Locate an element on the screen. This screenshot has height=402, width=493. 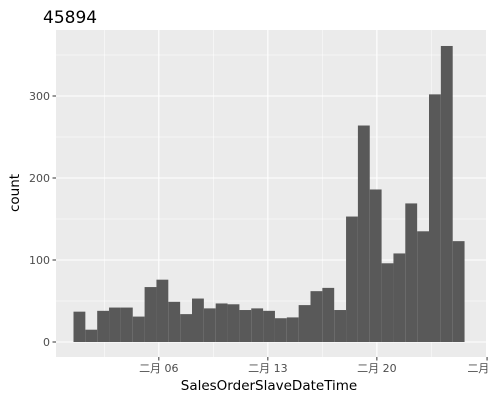
x-tick-label: 二月 06 is located at coordinates (159, 368).